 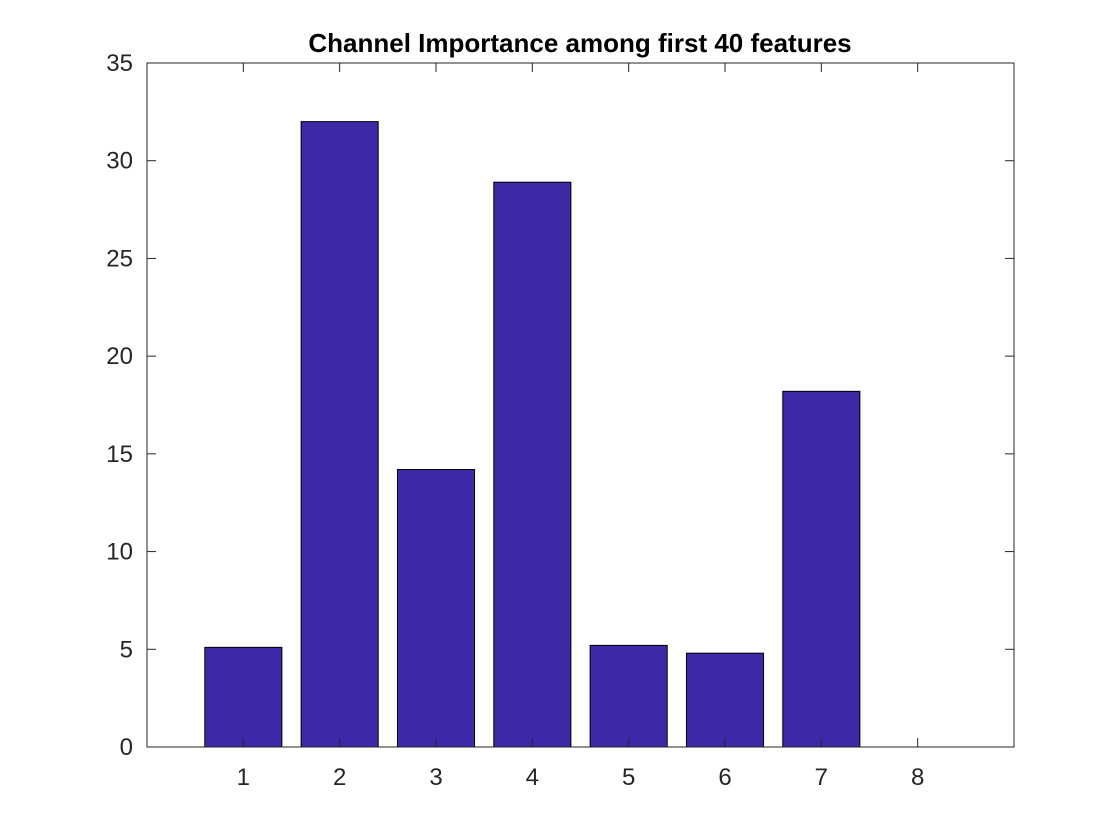 I want to click on y-tick-label-0: 0, so click(x=126, y=747).